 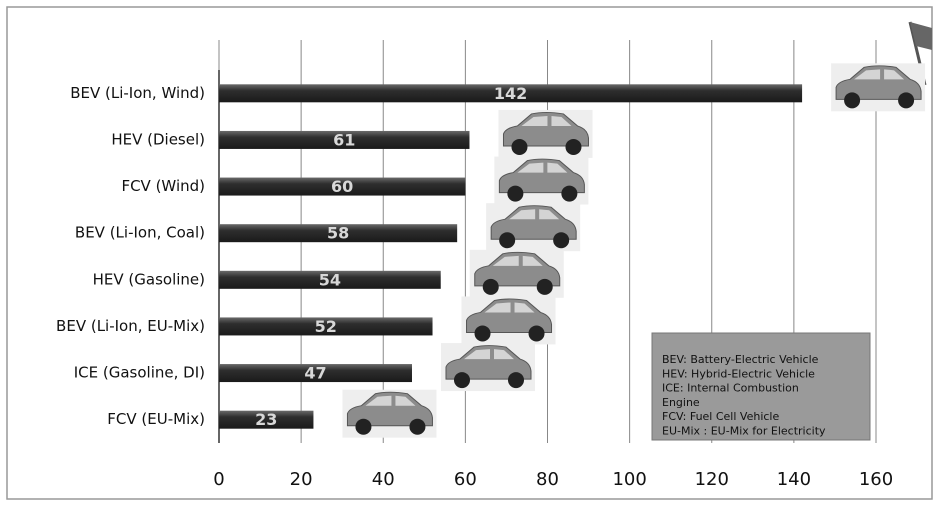 What do you see at coordinates (130, 326) in the screenshot?
I see `y-tick-label: BEV (Li-Ion, EU-Mix)` at bounding box center [130, 326].